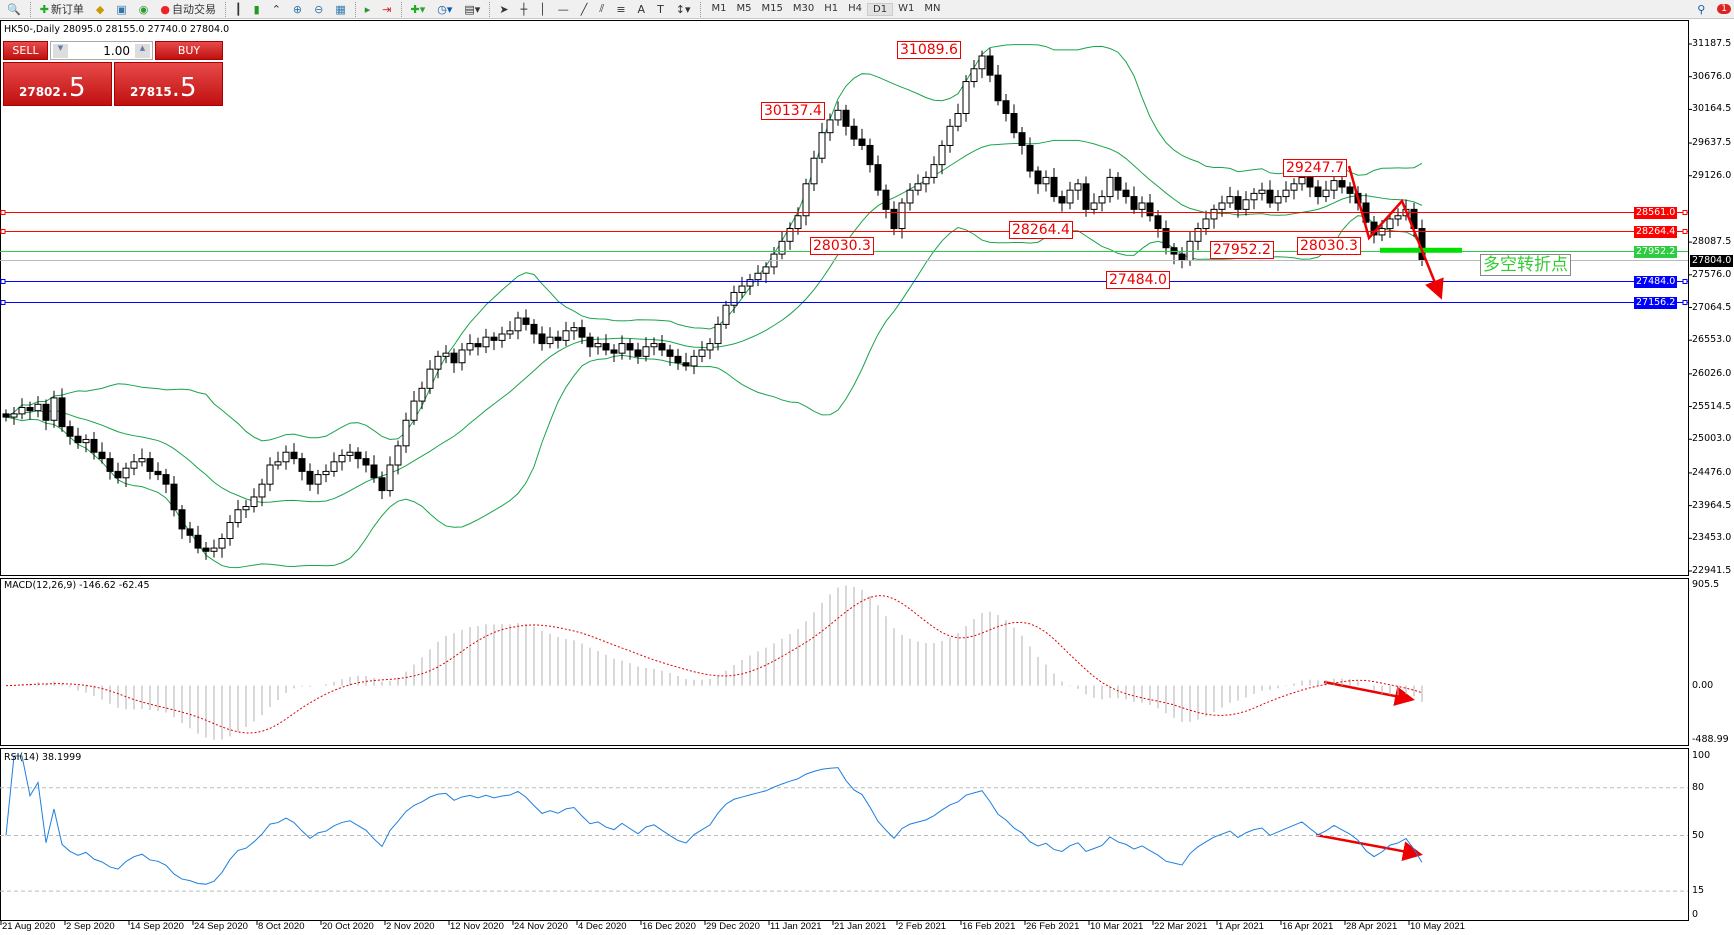  Describe the element at coordinates (188, 9) in the screenshot. I see `auto-trading-button: ● 自动交易` at that location.